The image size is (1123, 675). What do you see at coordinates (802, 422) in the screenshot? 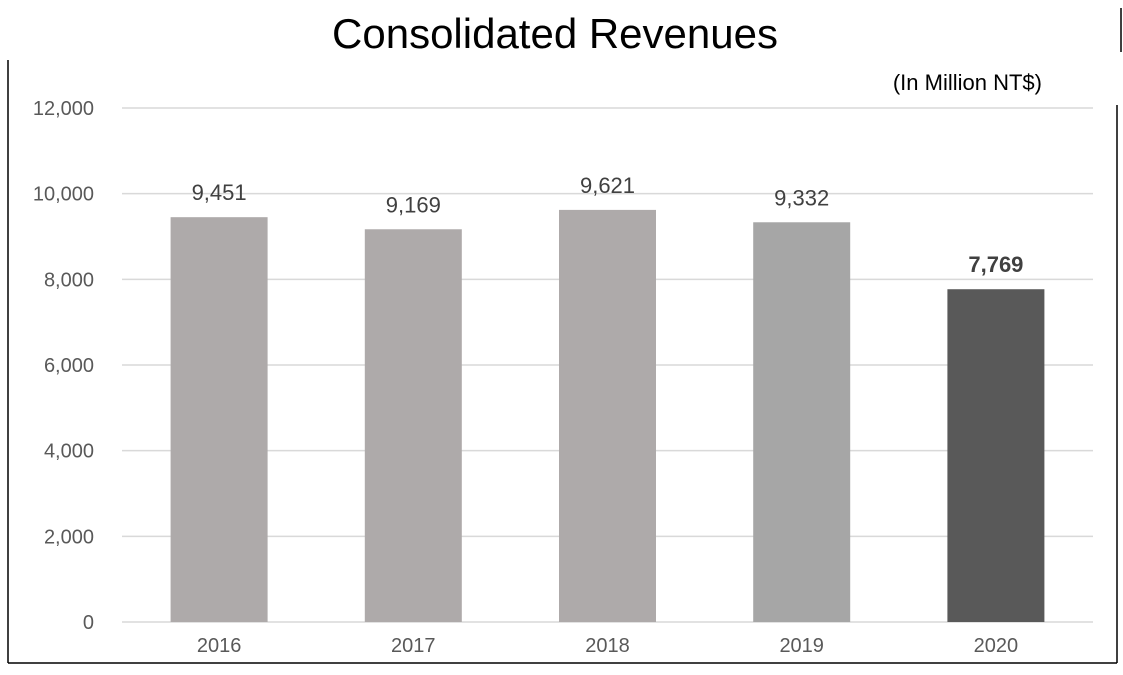
I see `bar-2019` at bounding box center [802, 422].